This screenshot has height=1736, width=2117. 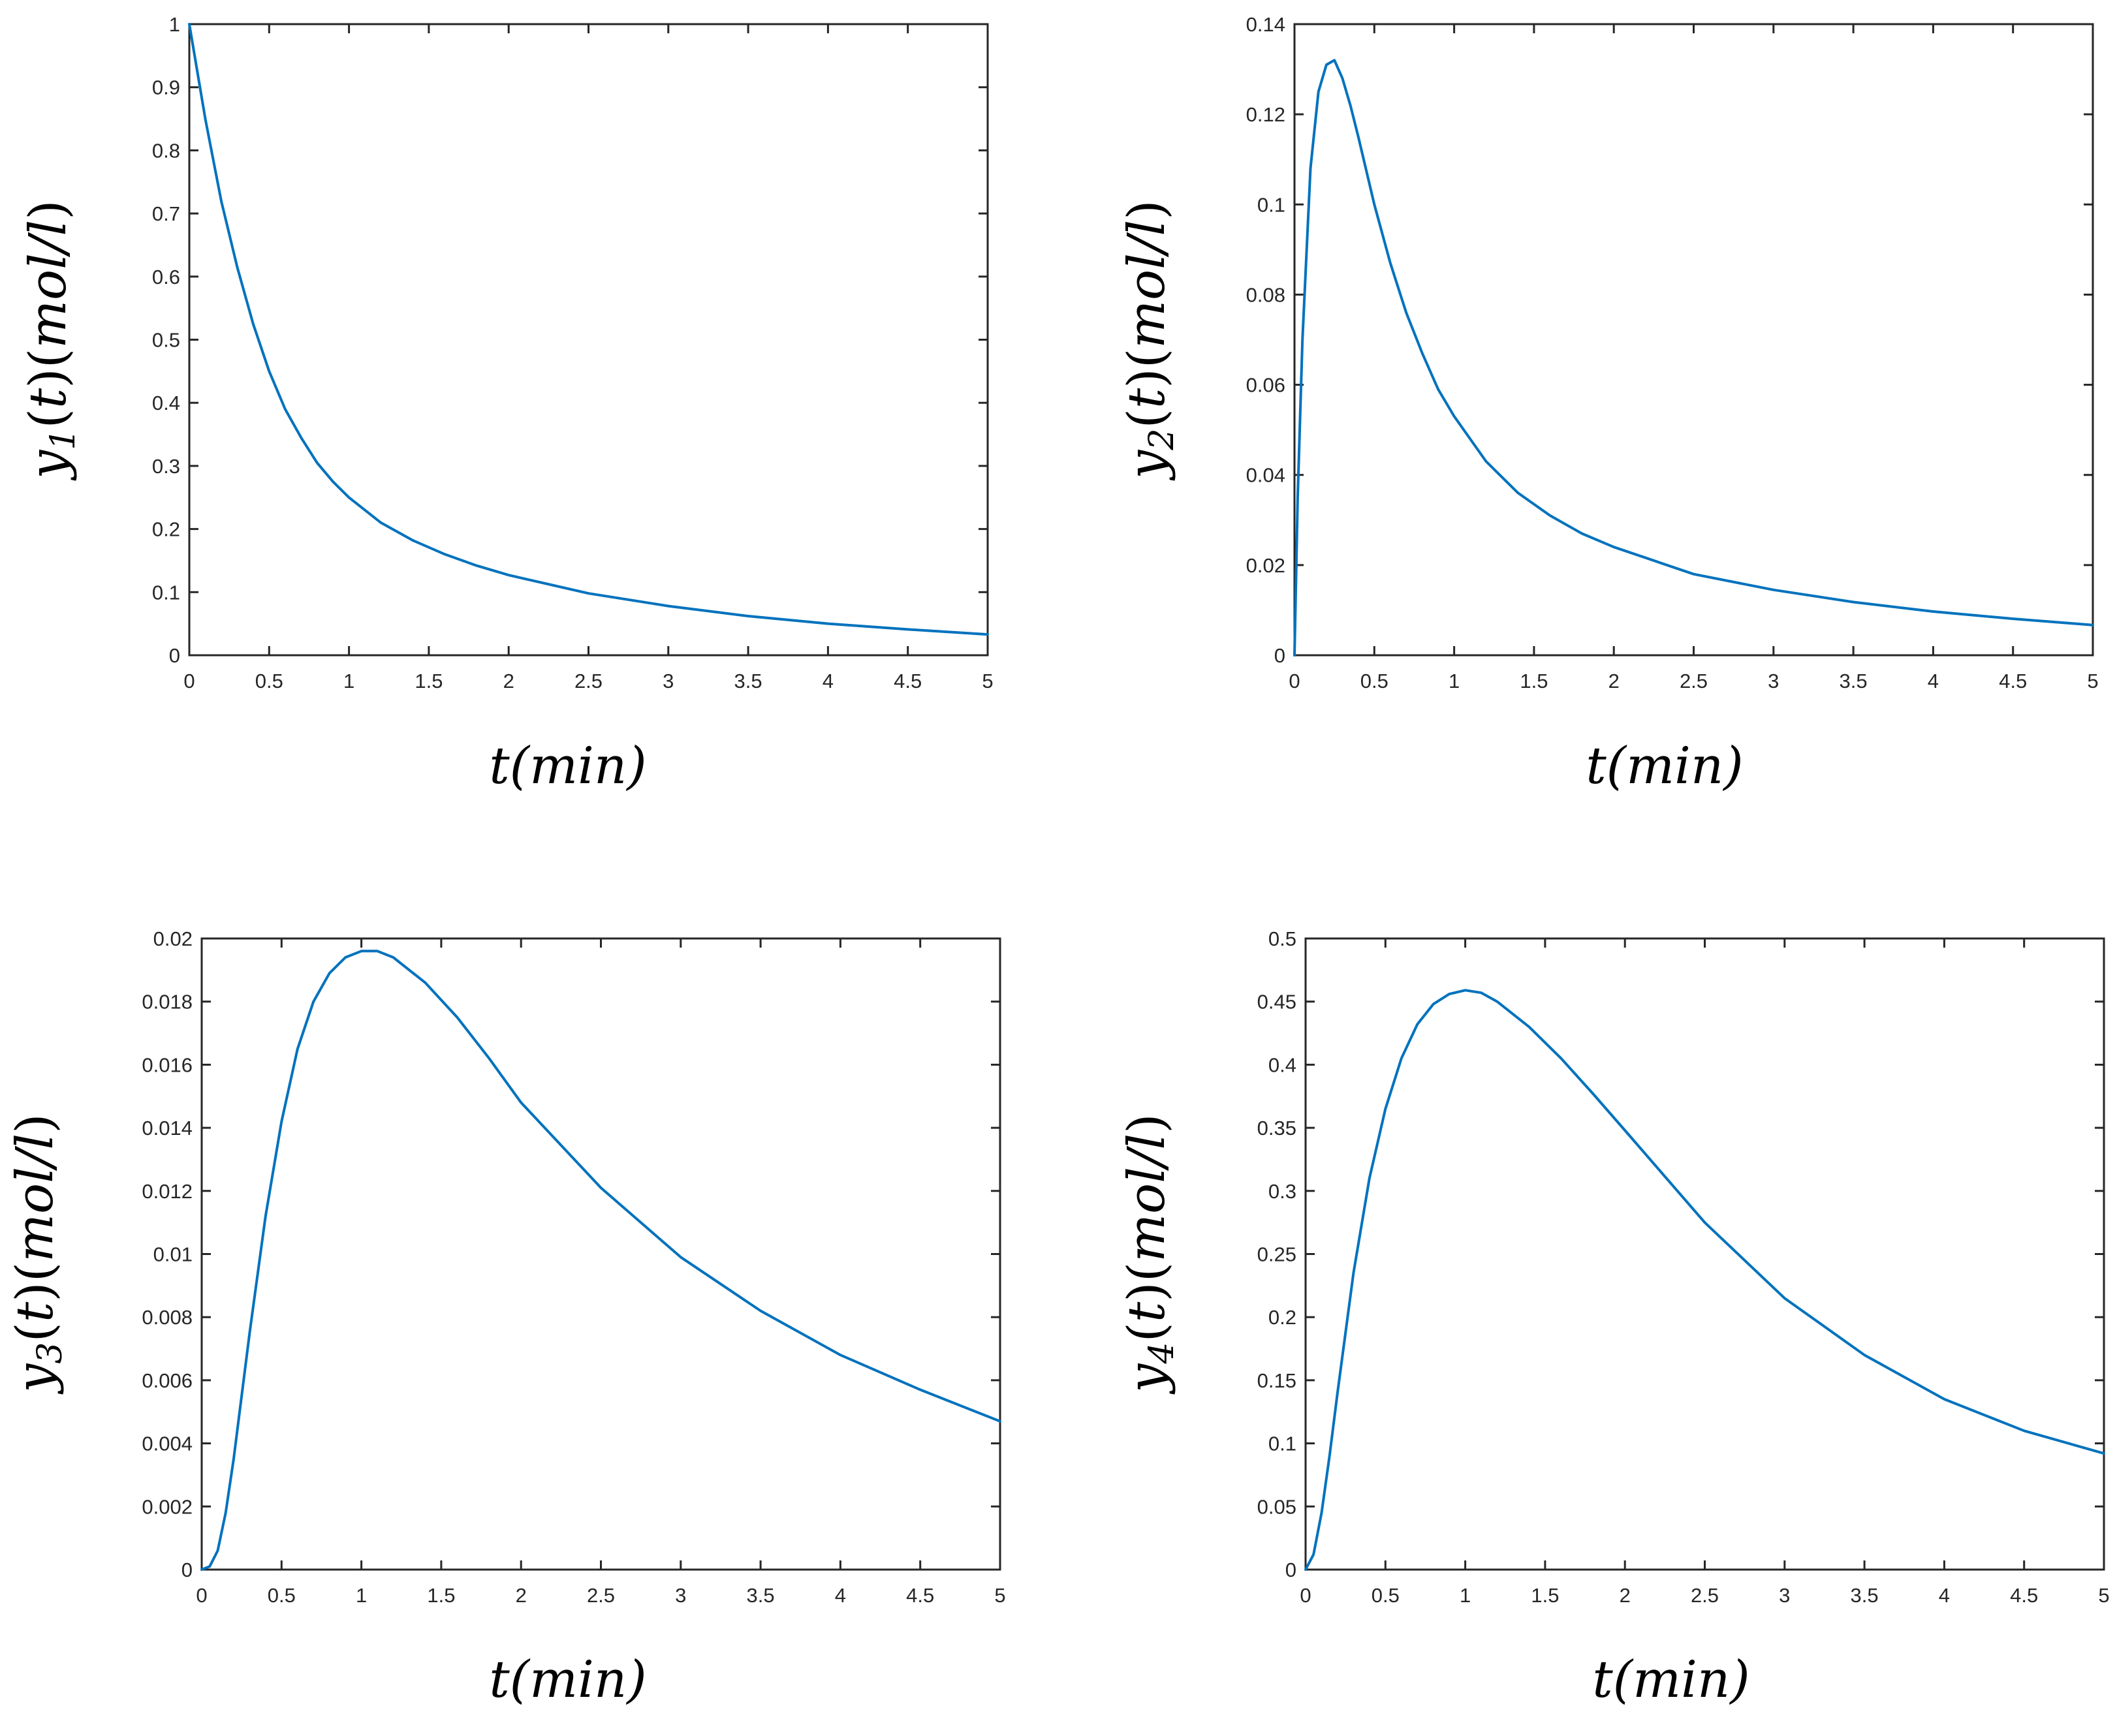 What do you see at coordinates (167, 1064) in the screenshot?
I see `y-tick-label: 0.016` at bounding box center [167, 1064].